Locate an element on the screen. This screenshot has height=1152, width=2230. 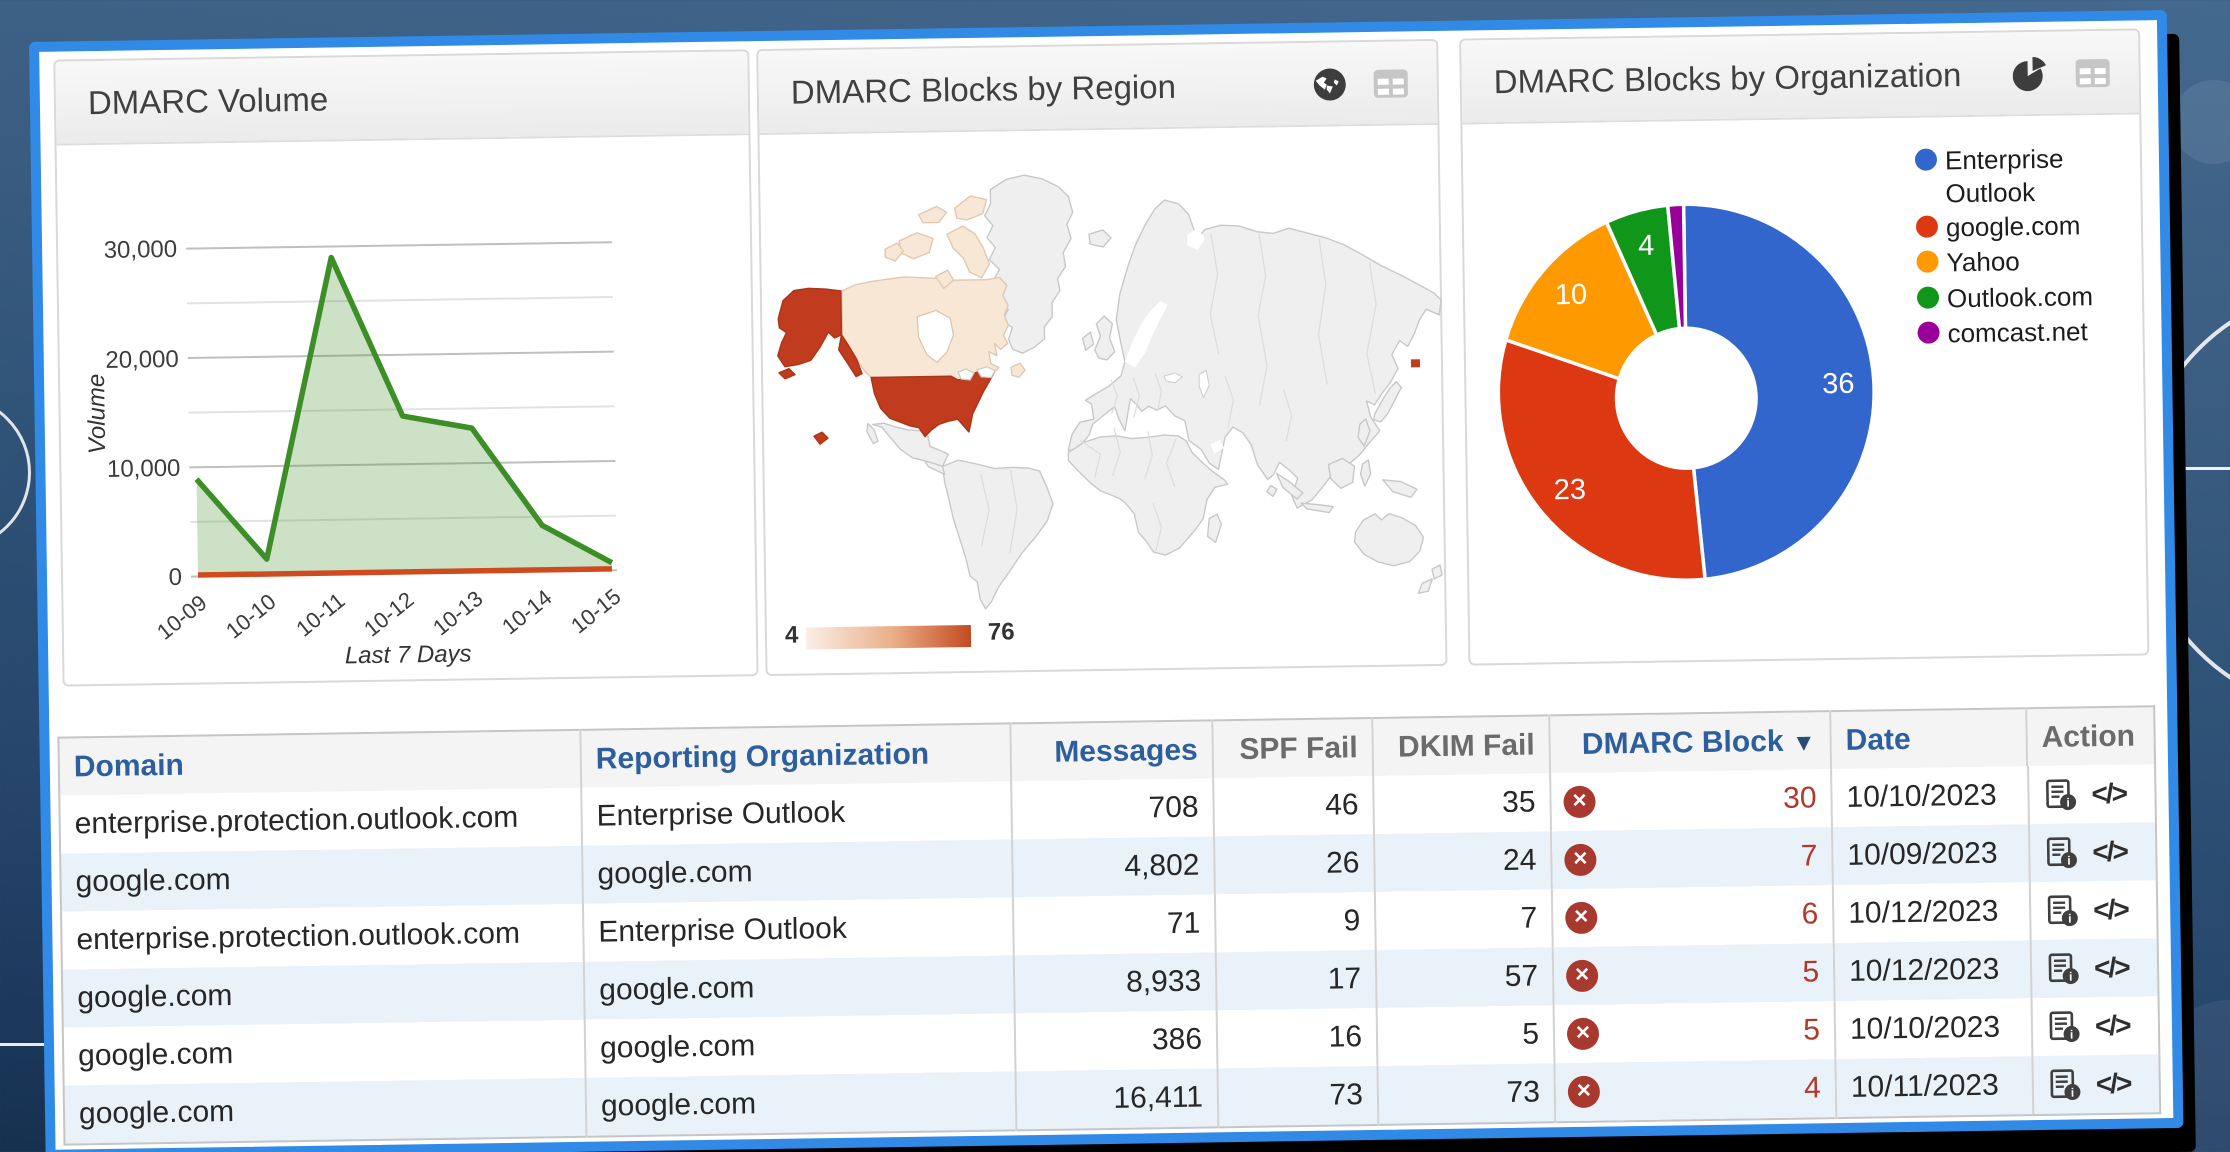
svg-text: Last 7 Days is located at coordinates (408, 654).